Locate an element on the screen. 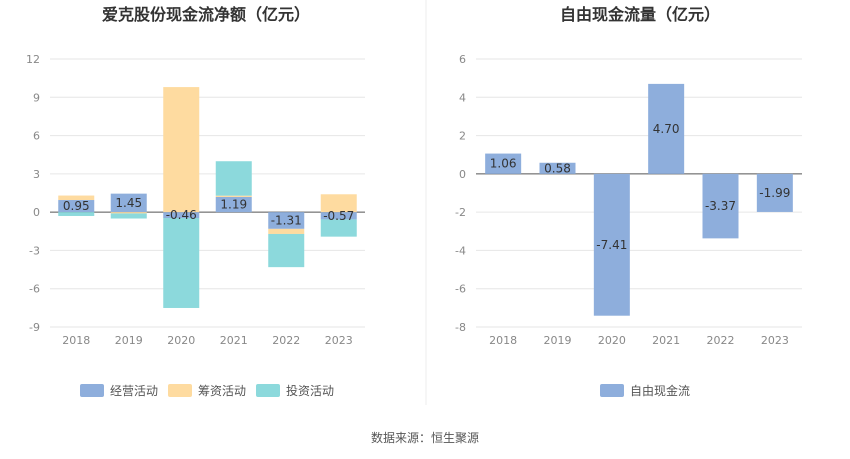  y-tick-label: 9 is located at coordinates (36, 97).